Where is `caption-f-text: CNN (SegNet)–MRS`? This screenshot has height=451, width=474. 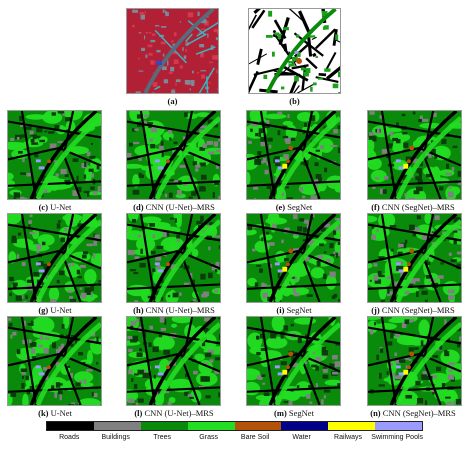
caption-f-text: CNN (SegNet)–MRS is located at coordinates (418, 207).